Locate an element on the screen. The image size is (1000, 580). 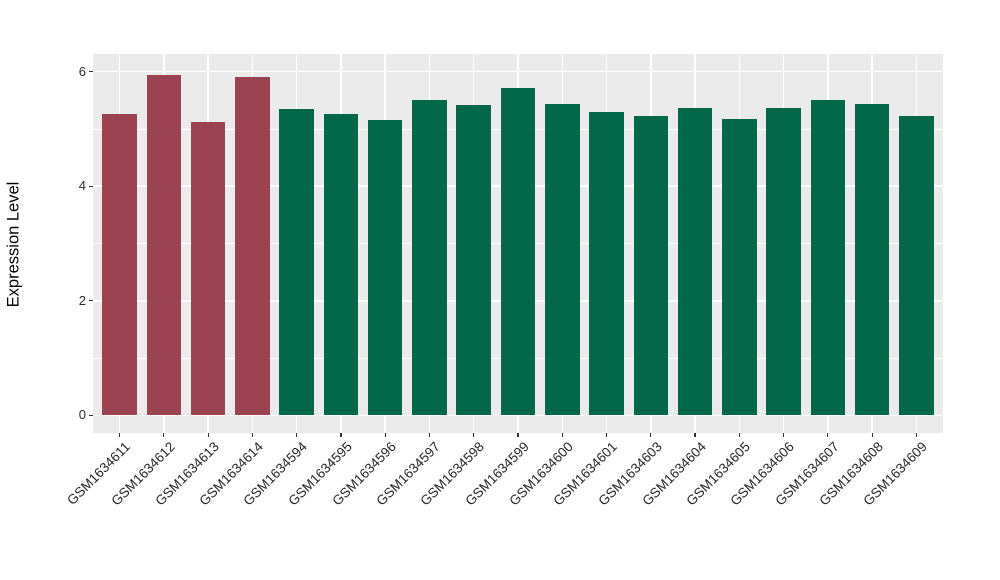
bar-GSM1634607 is located at coordinates (828, 258).